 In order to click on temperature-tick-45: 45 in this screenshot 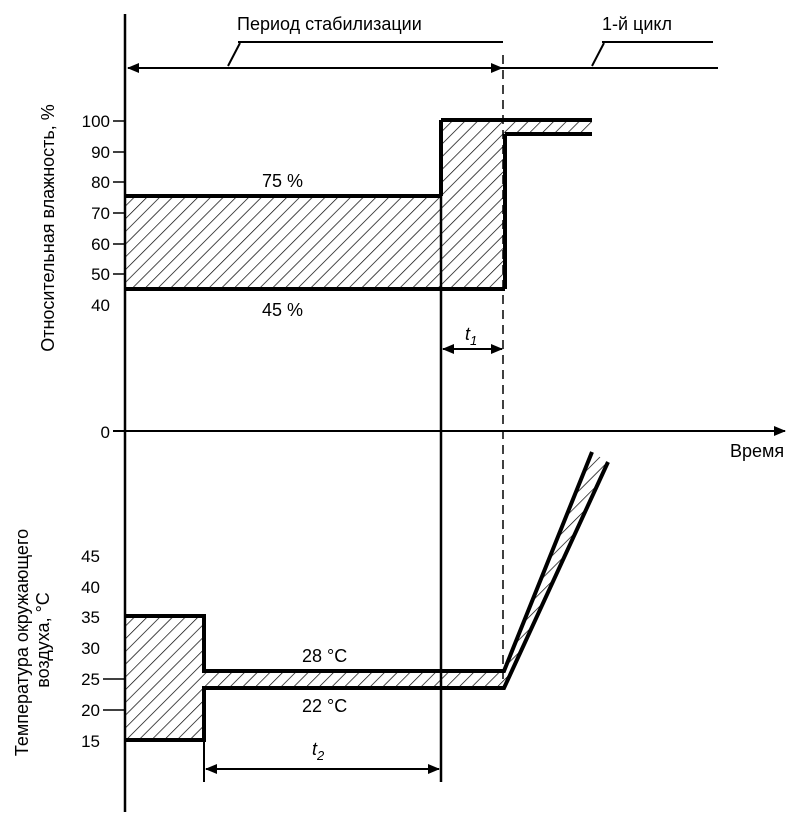, I will do `click(90, 556)`.